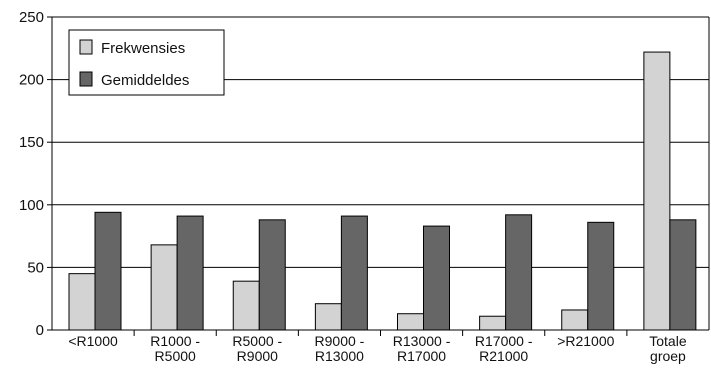  Describe the element at coordinates (31, 80) in the screenshot. I see `y-tick-label: 200` at that location.